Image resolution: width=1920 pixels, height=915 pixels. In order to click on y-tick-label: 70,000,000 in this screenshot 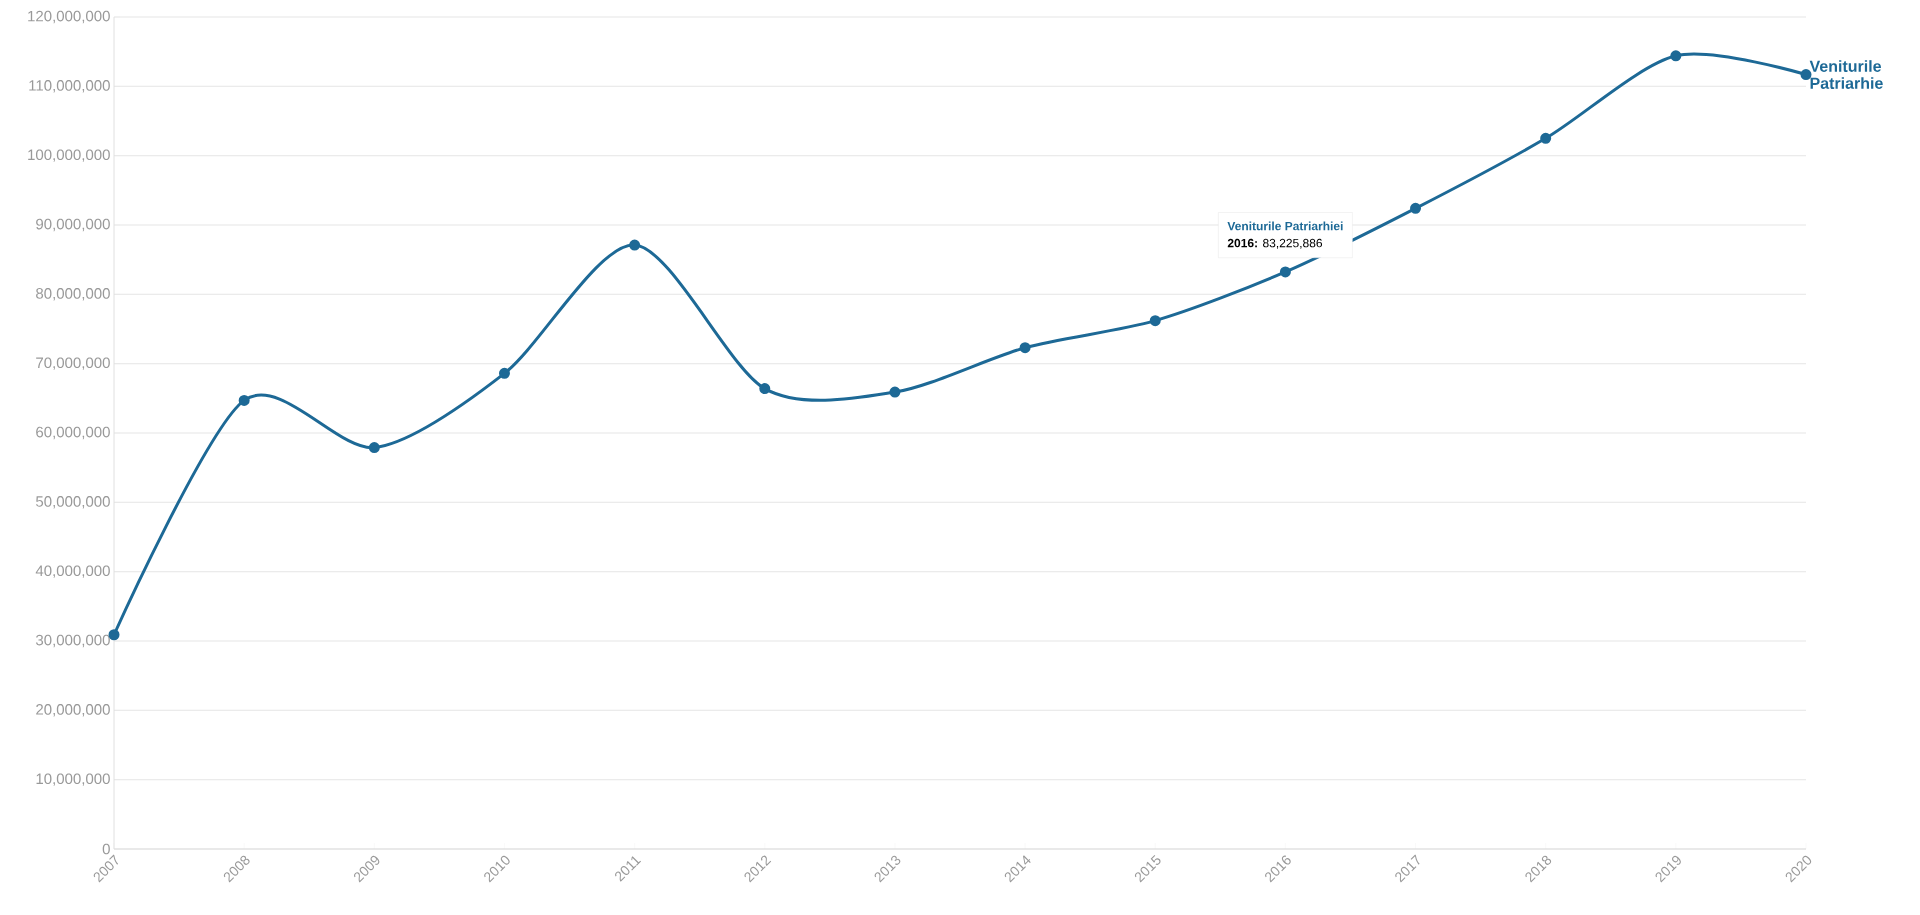, I will do `click(73, 363)`.